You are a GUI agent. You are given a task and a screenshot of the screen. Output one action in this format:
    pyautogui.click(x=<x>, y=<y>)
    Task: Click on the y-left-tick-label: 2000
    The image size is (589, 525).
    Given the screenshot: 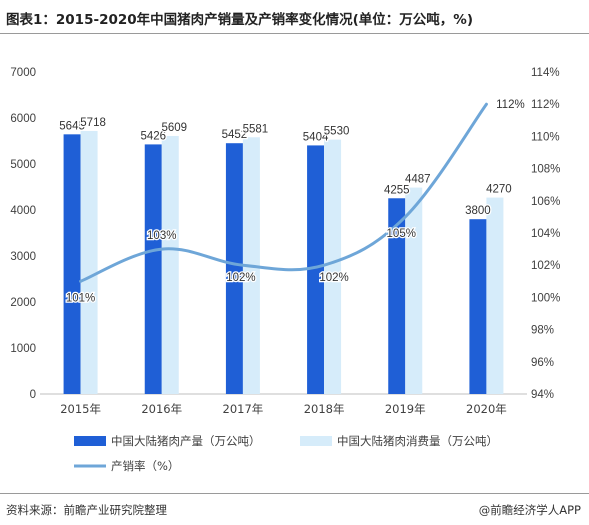 What is the action you would take?
    pyautogui.click(x=23, y=303)
    